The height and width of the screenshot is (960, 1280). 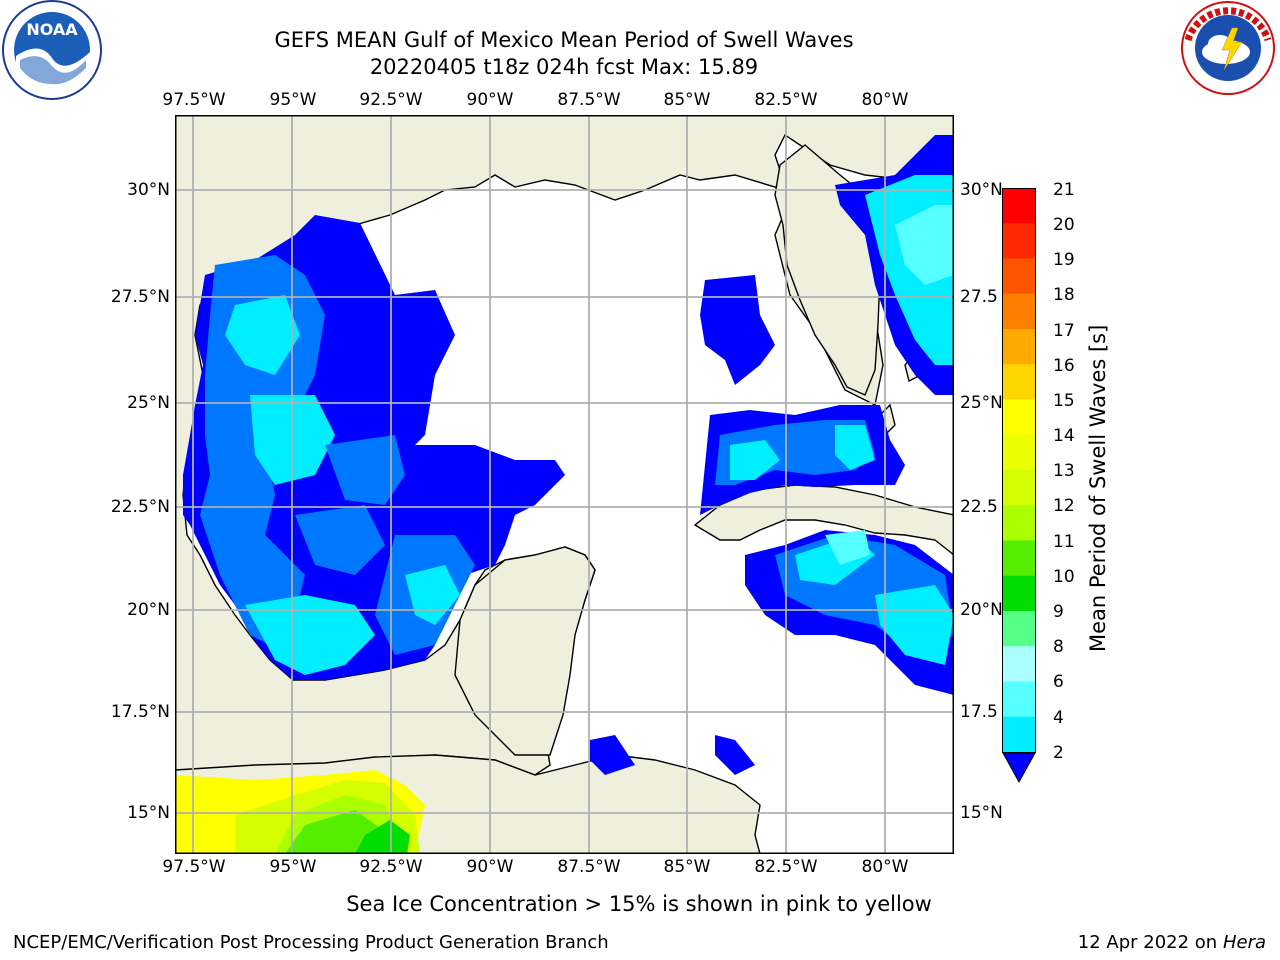 What do you see at coordinates (194, 100) in the screenshot?
I see `lon-label-top: 97.5°W` at bounding box center [194, 100].